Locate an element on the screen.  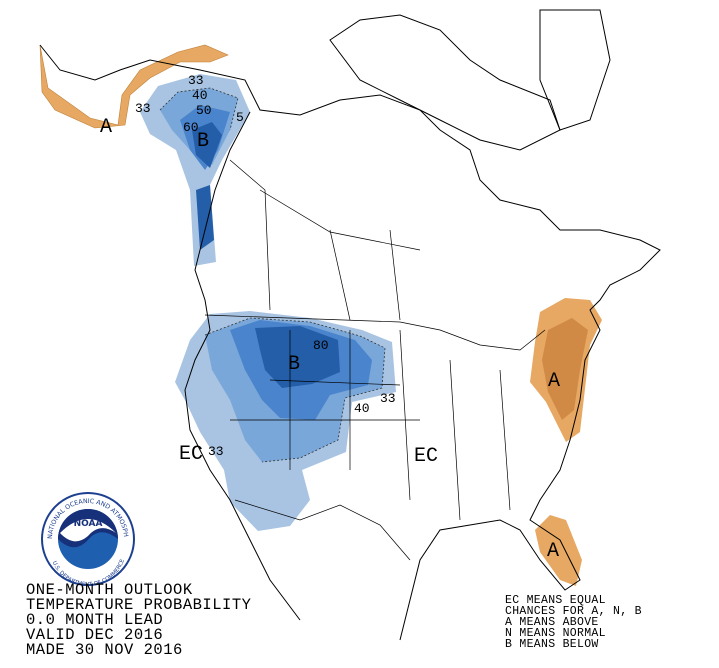
contour-label: 80 is located at coordinates (321, 345).